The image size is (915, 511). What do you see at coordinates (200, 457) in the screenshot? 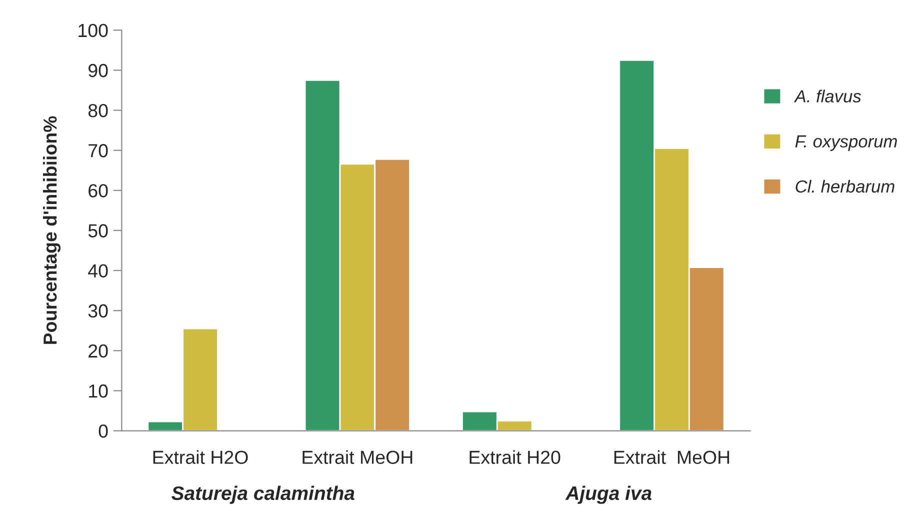
I see `x-tick-label: Extrait H2O` at bounding box center [200, 457].